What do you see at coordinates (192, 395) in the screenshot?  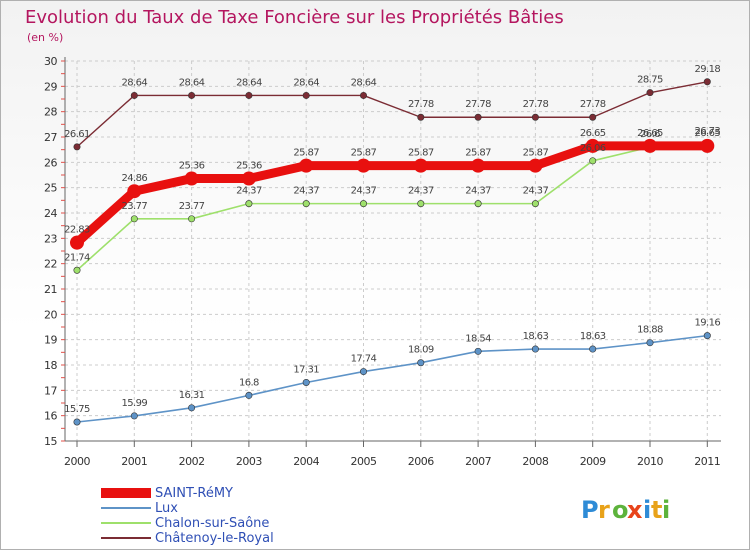 I see `data-label: 16.31` at bounding box center [192, 395].